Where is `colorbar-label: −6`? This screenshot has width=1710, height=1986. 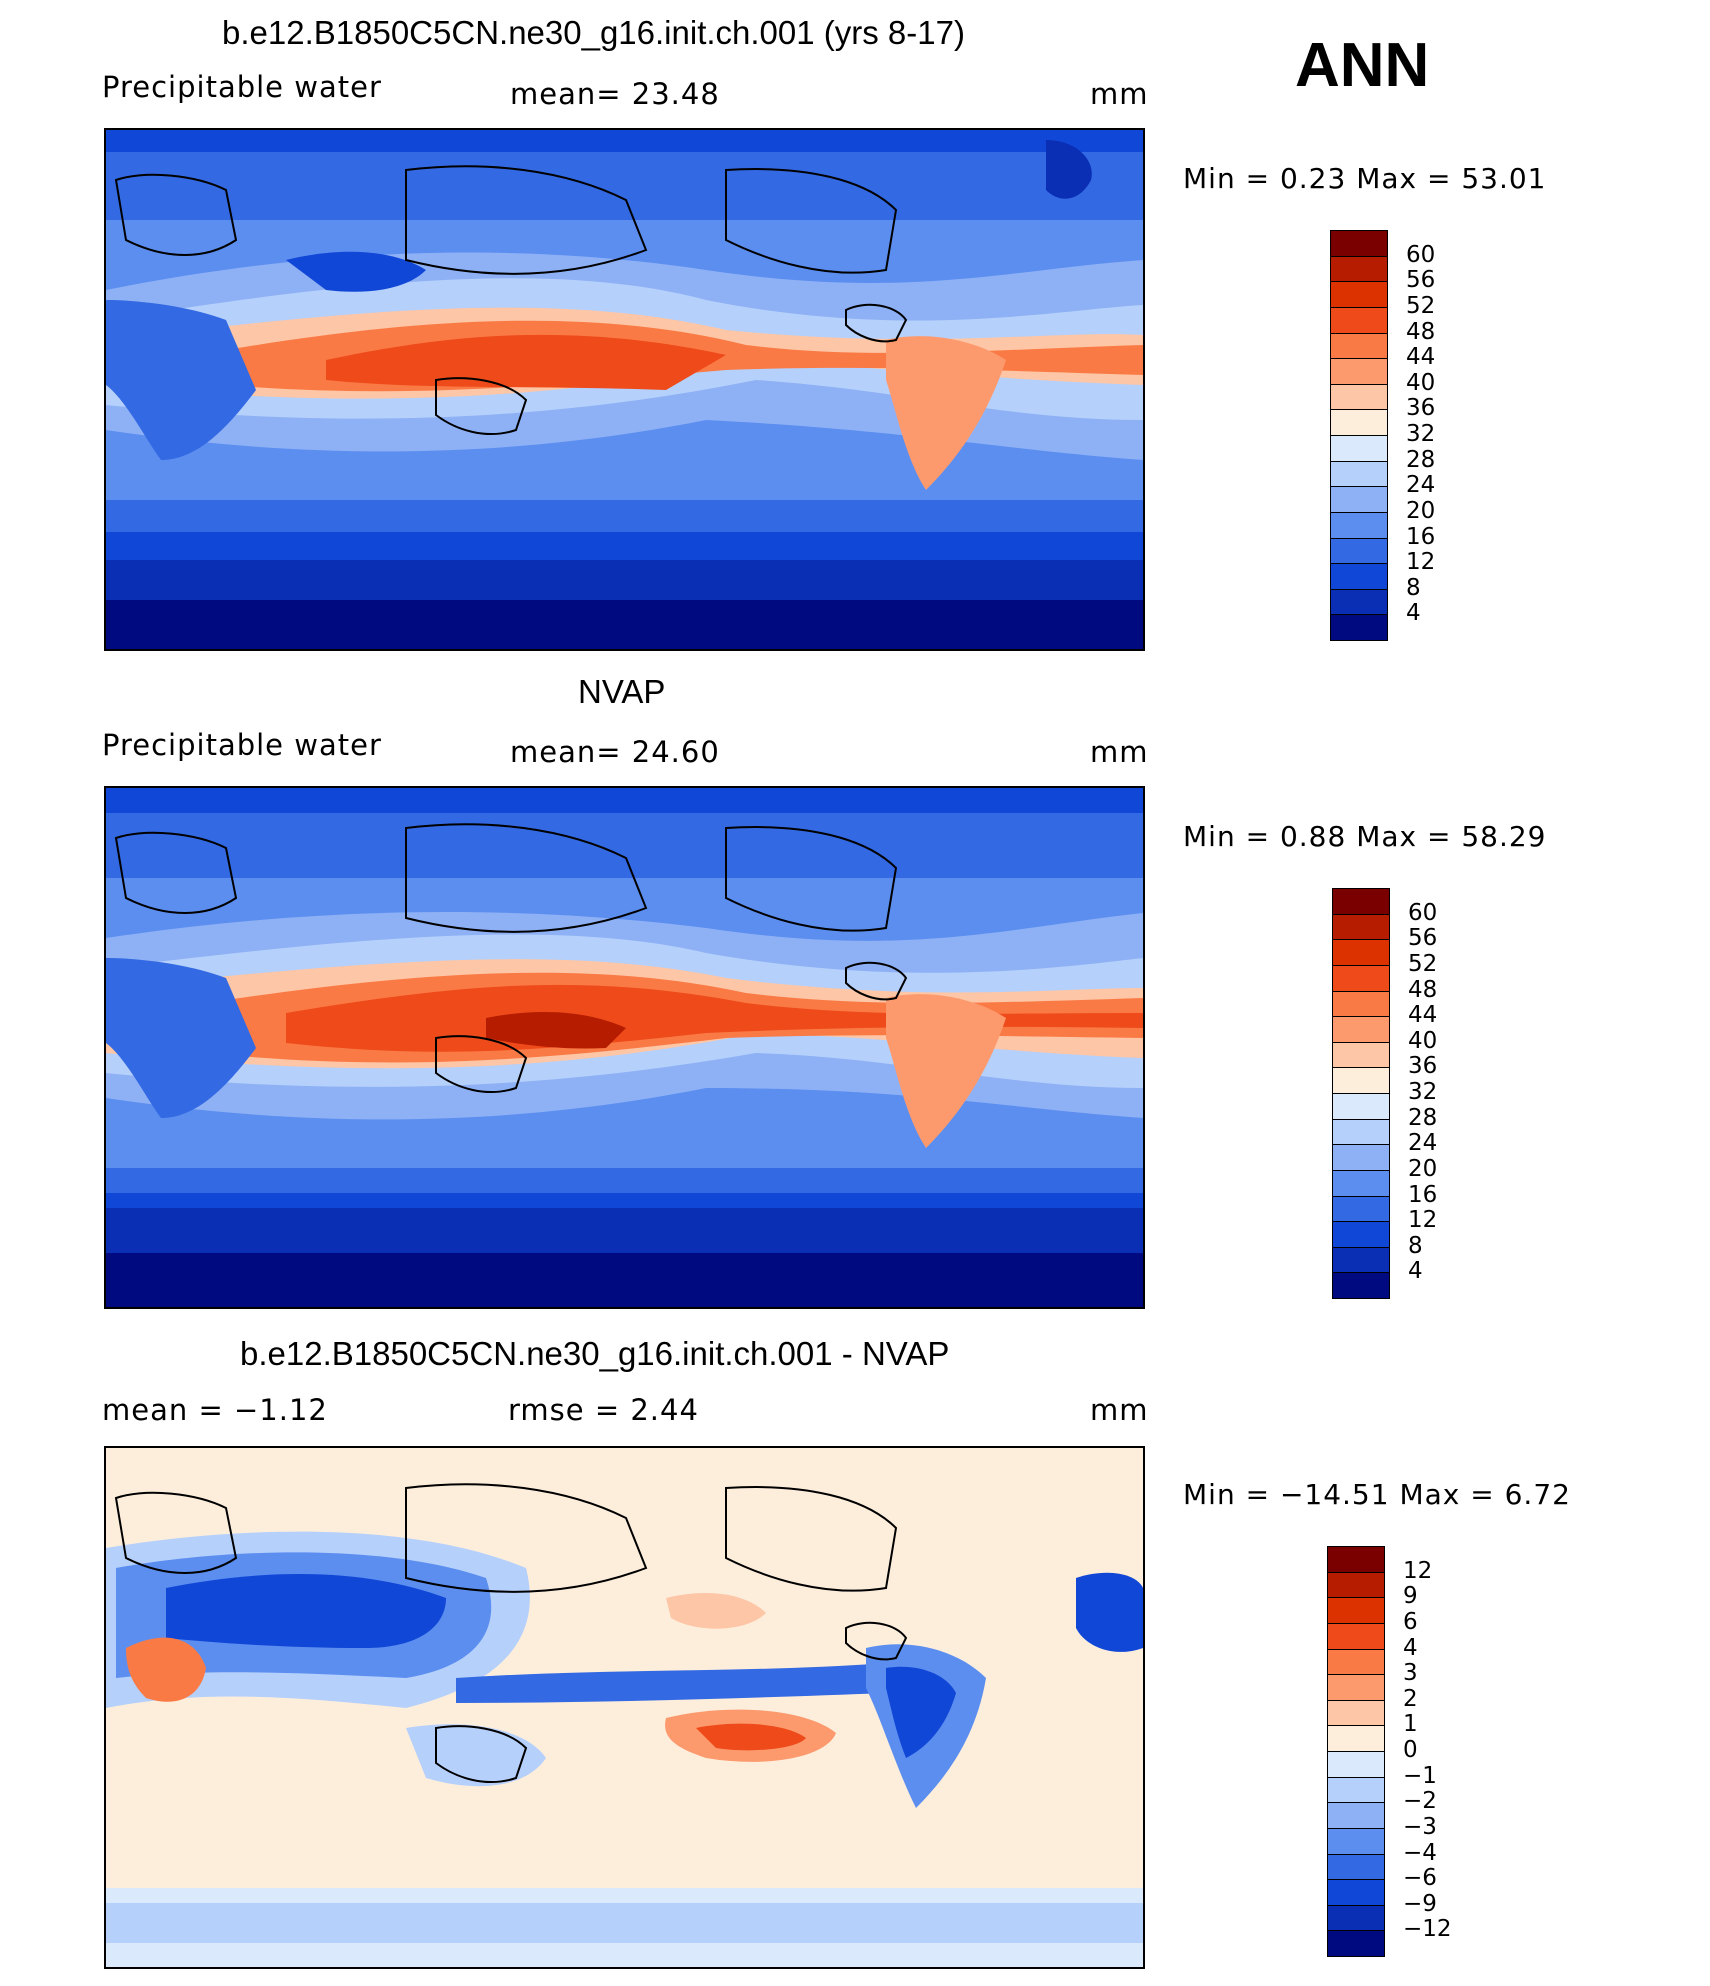 colorbar-label: −6 is located at coordinates (1420, 1878).